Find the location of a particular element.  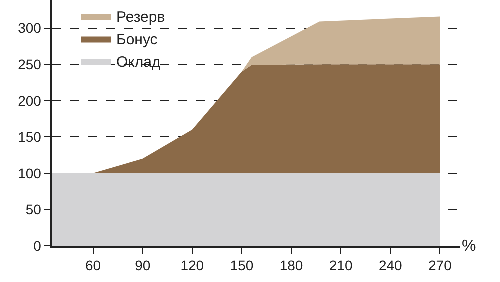

x-tick-label: 150 is located at coordinates (242, 266).